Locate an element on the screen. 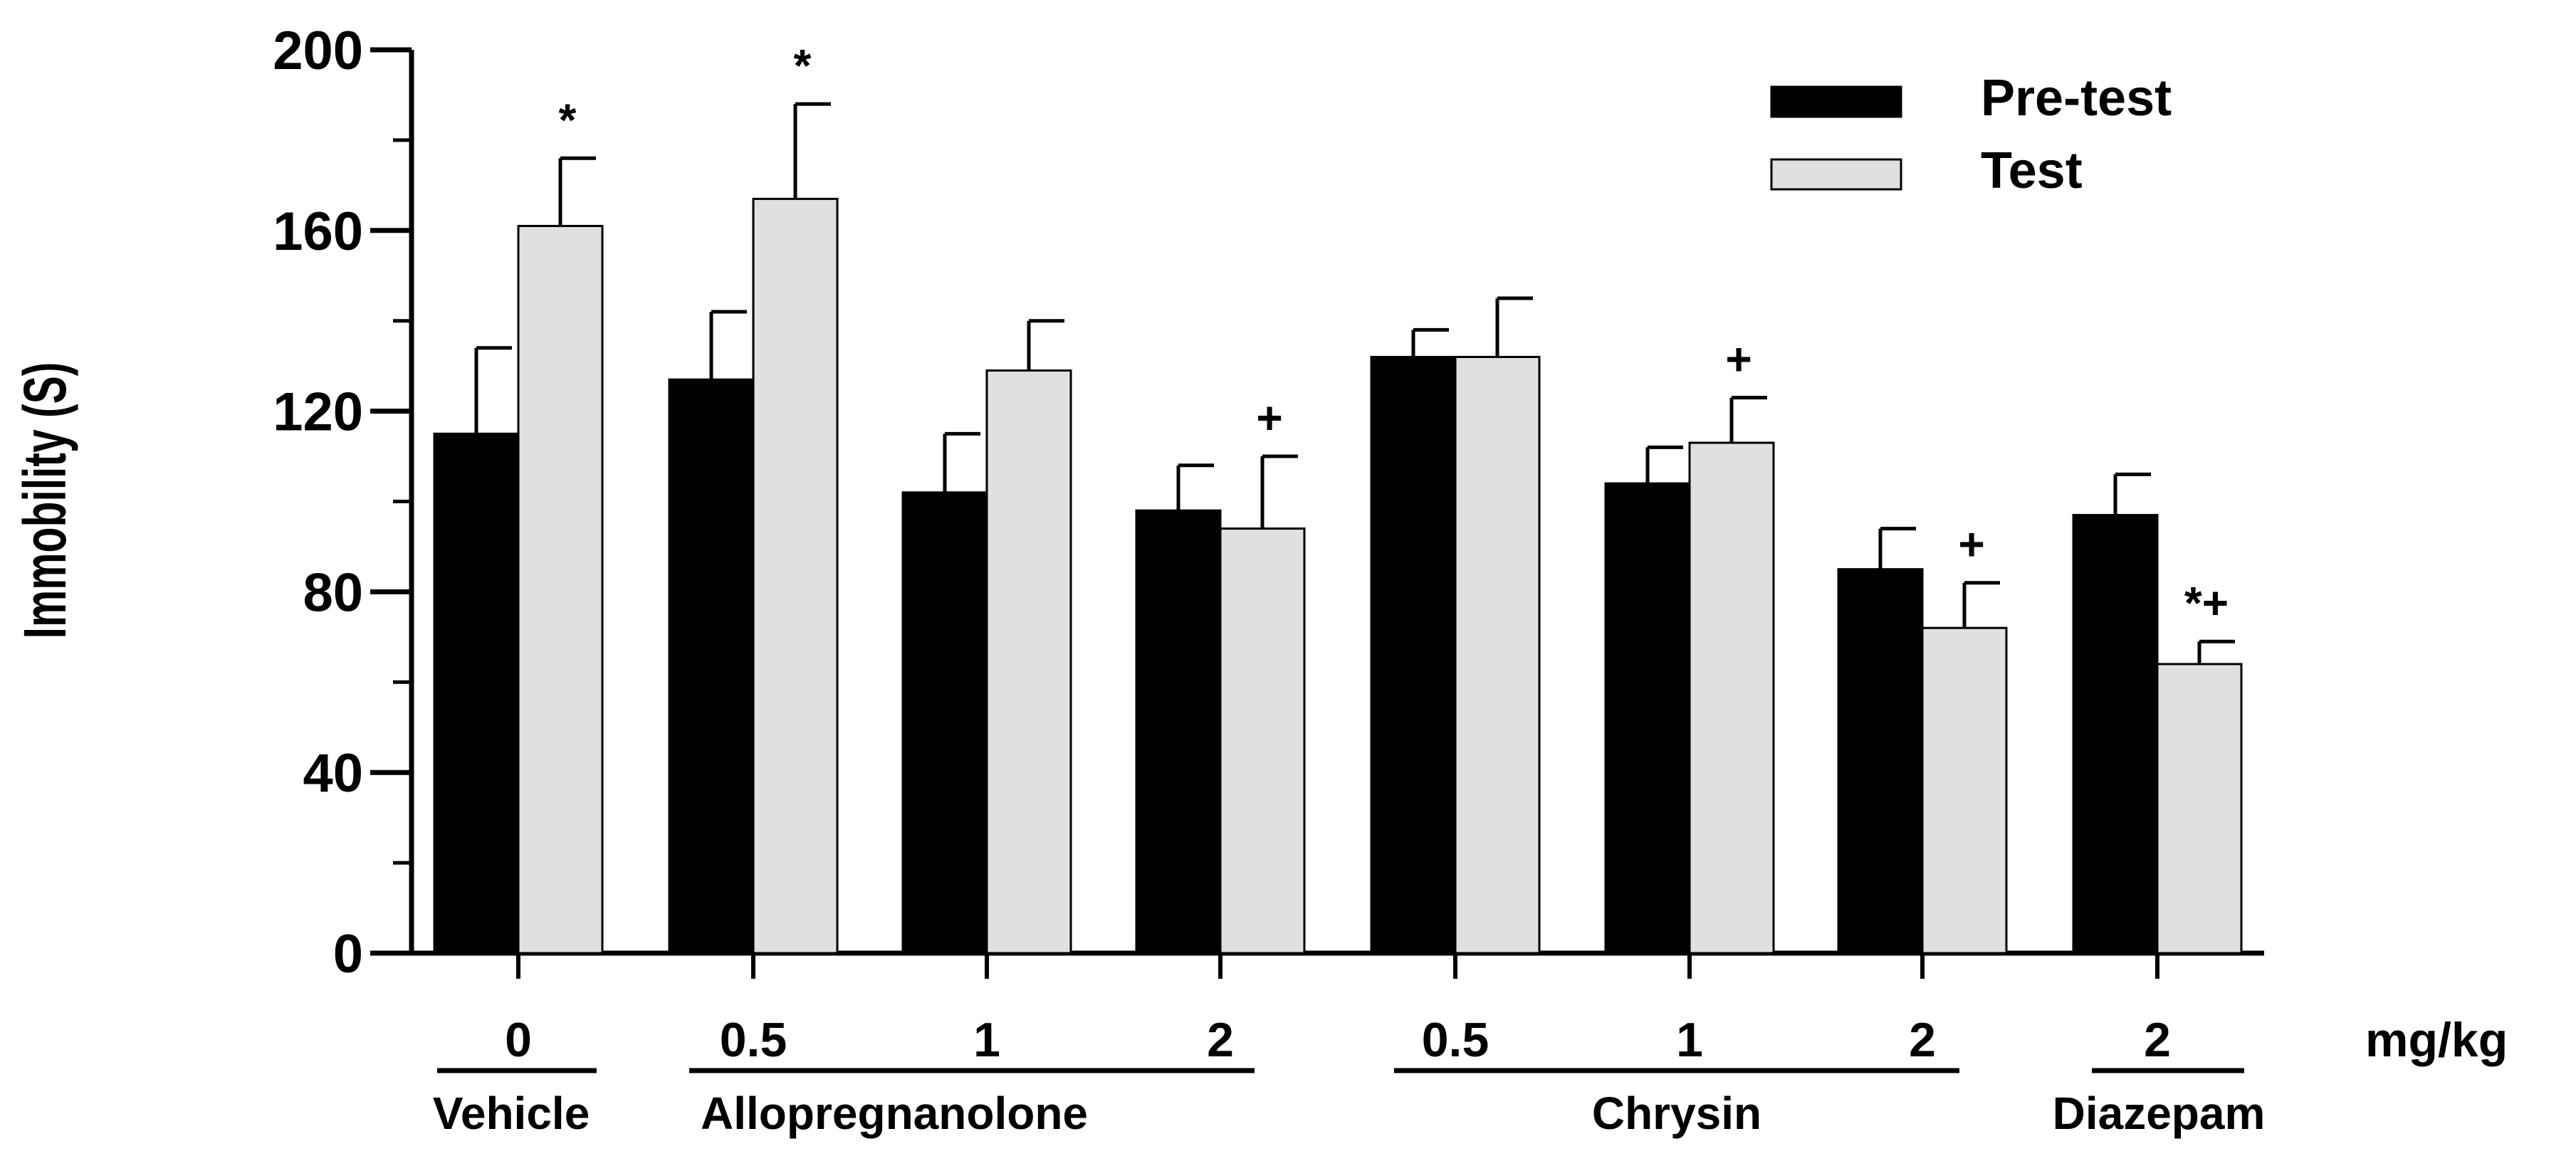 The image size is (2576, 1156). y-tick-label: 200 is located at coordinates (318, 51).